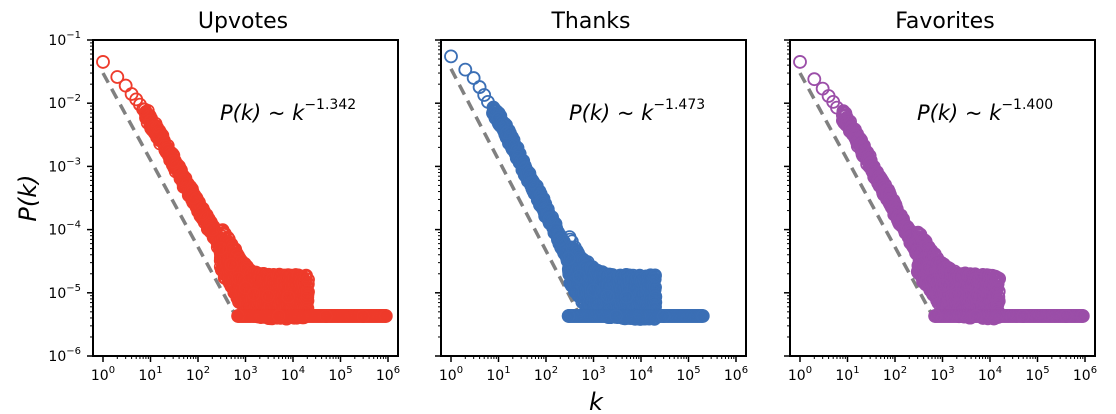 This screenshot has width=1116, height=414. What do you see at coordinates (64, 292) in the screenshot?
I see `y-tick-label: 10⁻⁵` at bounding box center [64, 292].